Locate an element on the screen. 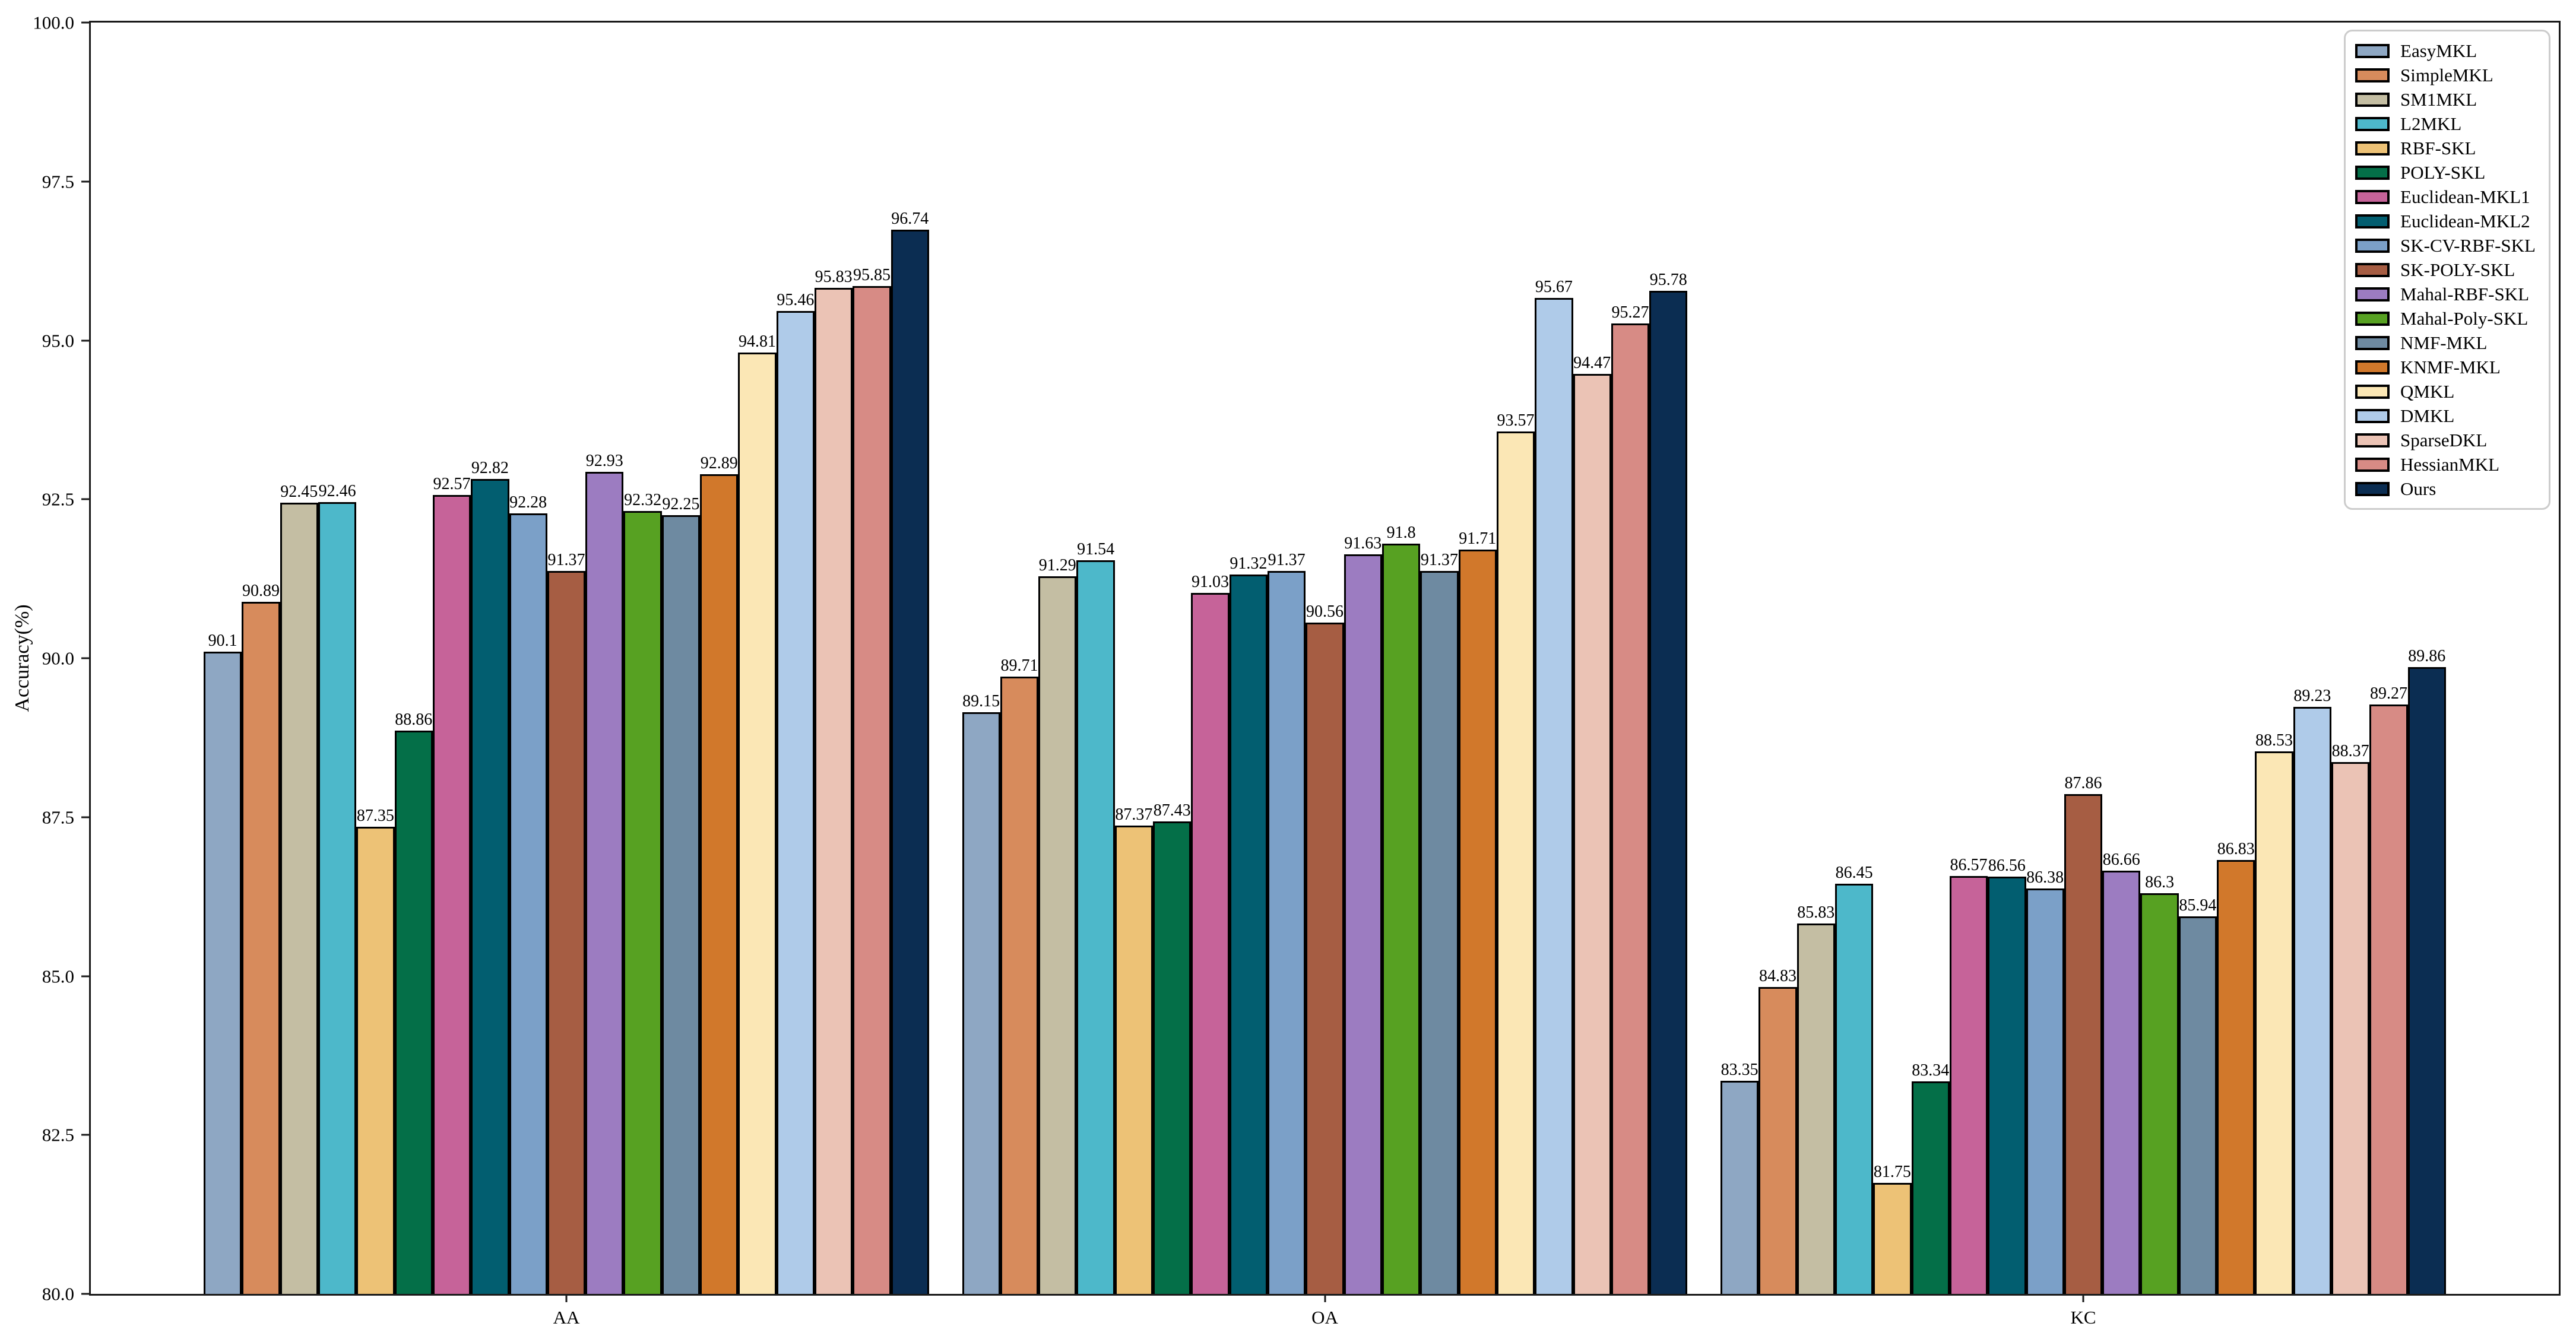 Image resolution: width=2576 pixels, height=1336 pixels. bar-value-label: 96.74 is located at coordinates (910, 219).